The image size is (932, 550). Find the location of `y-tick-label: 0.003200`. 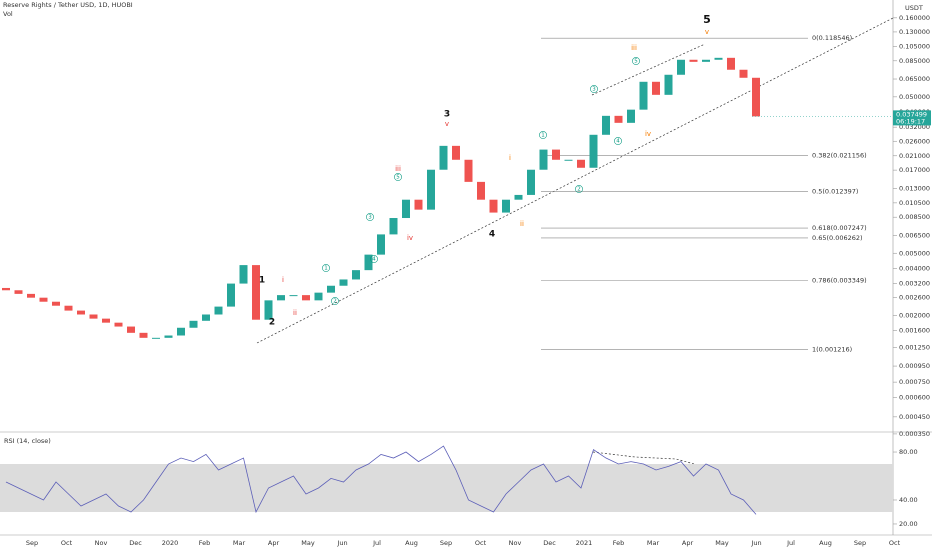

y-tick-label: 0.003200 is located at coordinates (914, 284).